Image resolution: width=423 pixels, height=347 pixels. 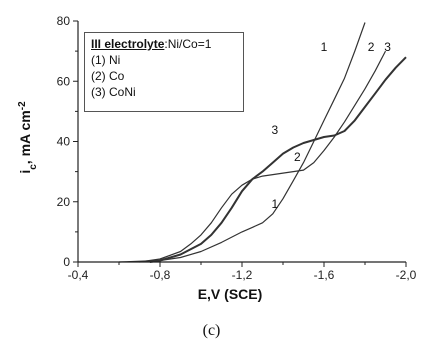 What do you see at coordinates (371, 47) in the screenshot?
I see `series-end-label-2: 2` at bounding box center [371, 47].